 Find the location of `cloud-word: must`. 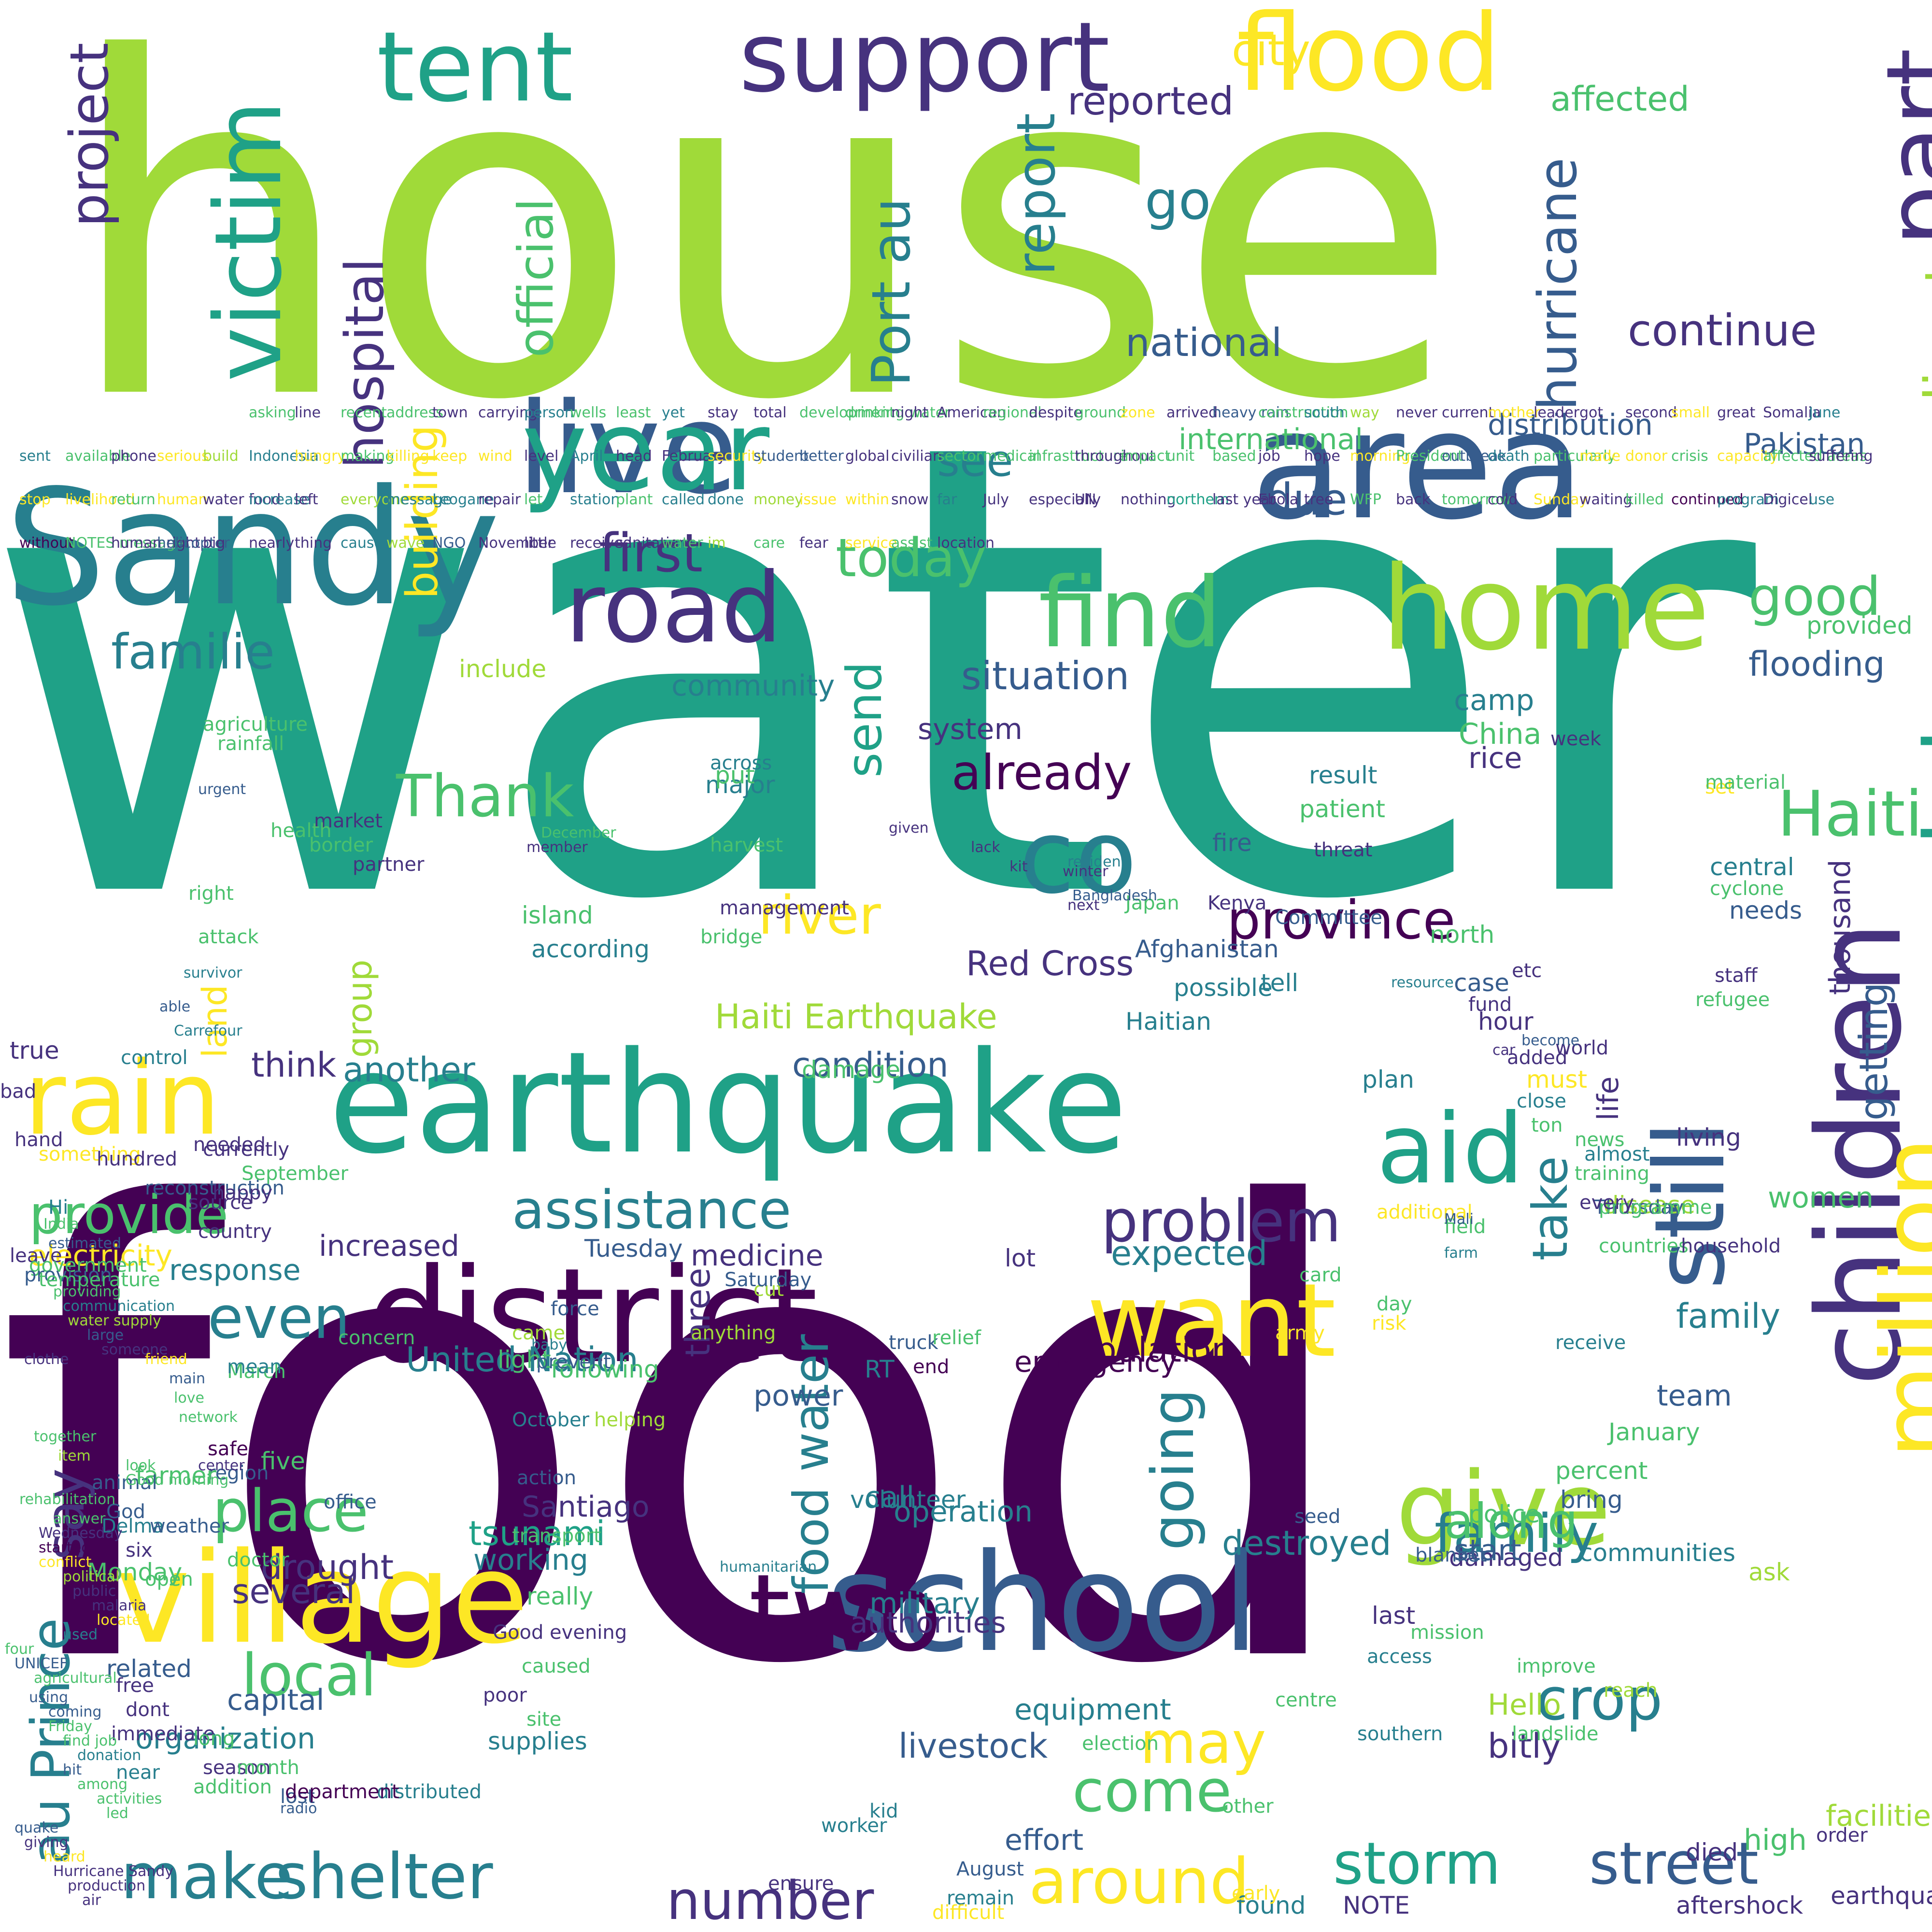

cloud-word: must is located at coordinates (1557, 1079).